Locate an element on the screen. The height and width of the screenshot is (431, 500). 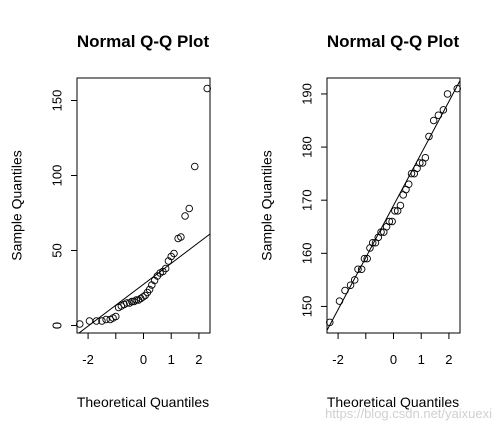
y-tick-label: 0 is located at coordinates (56, 325).